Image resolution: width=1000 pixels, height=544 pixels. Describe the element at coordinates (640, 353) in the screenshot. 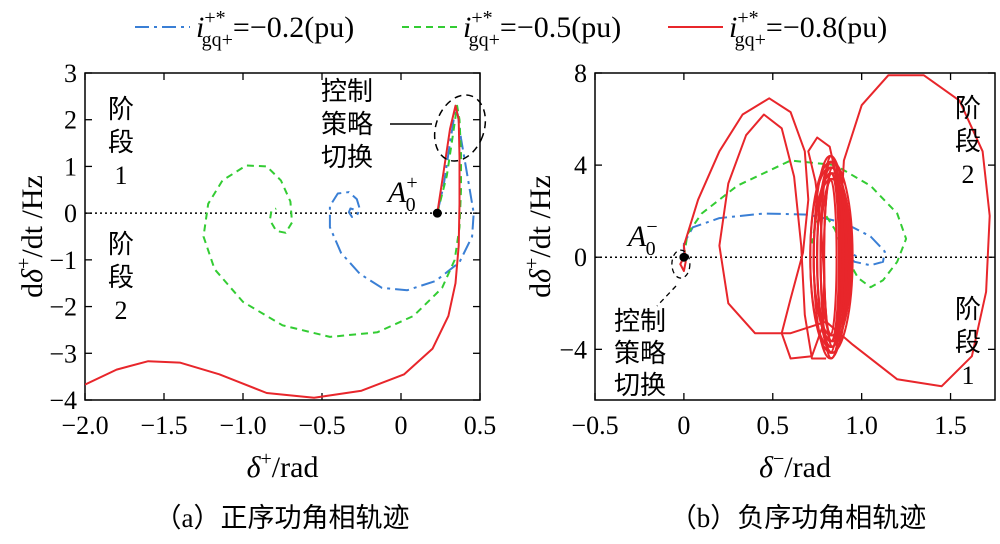

I see `panel-b-switch-label: 控制策略切换` at that location.